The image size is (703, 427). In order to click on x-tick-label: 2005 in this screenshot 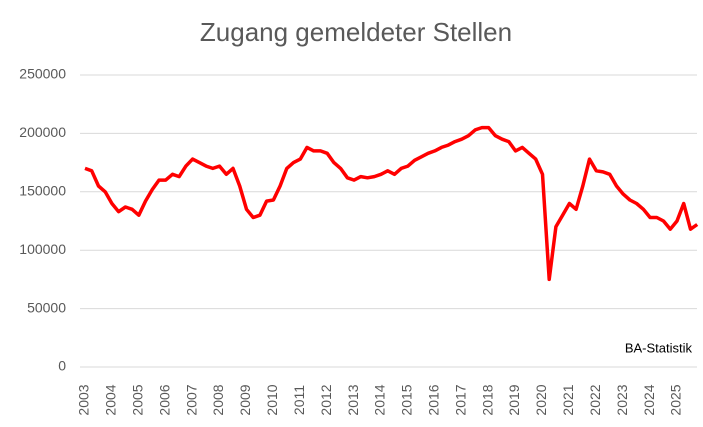, I will do `click(138, 399)`.